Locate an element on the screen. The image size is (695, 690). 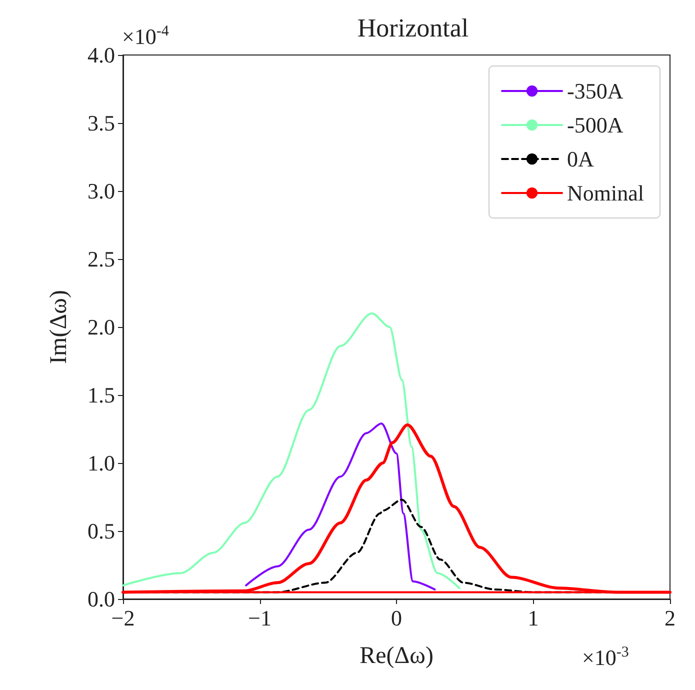
y-tick-label: 3.0 is located at coordinates (101, 191).